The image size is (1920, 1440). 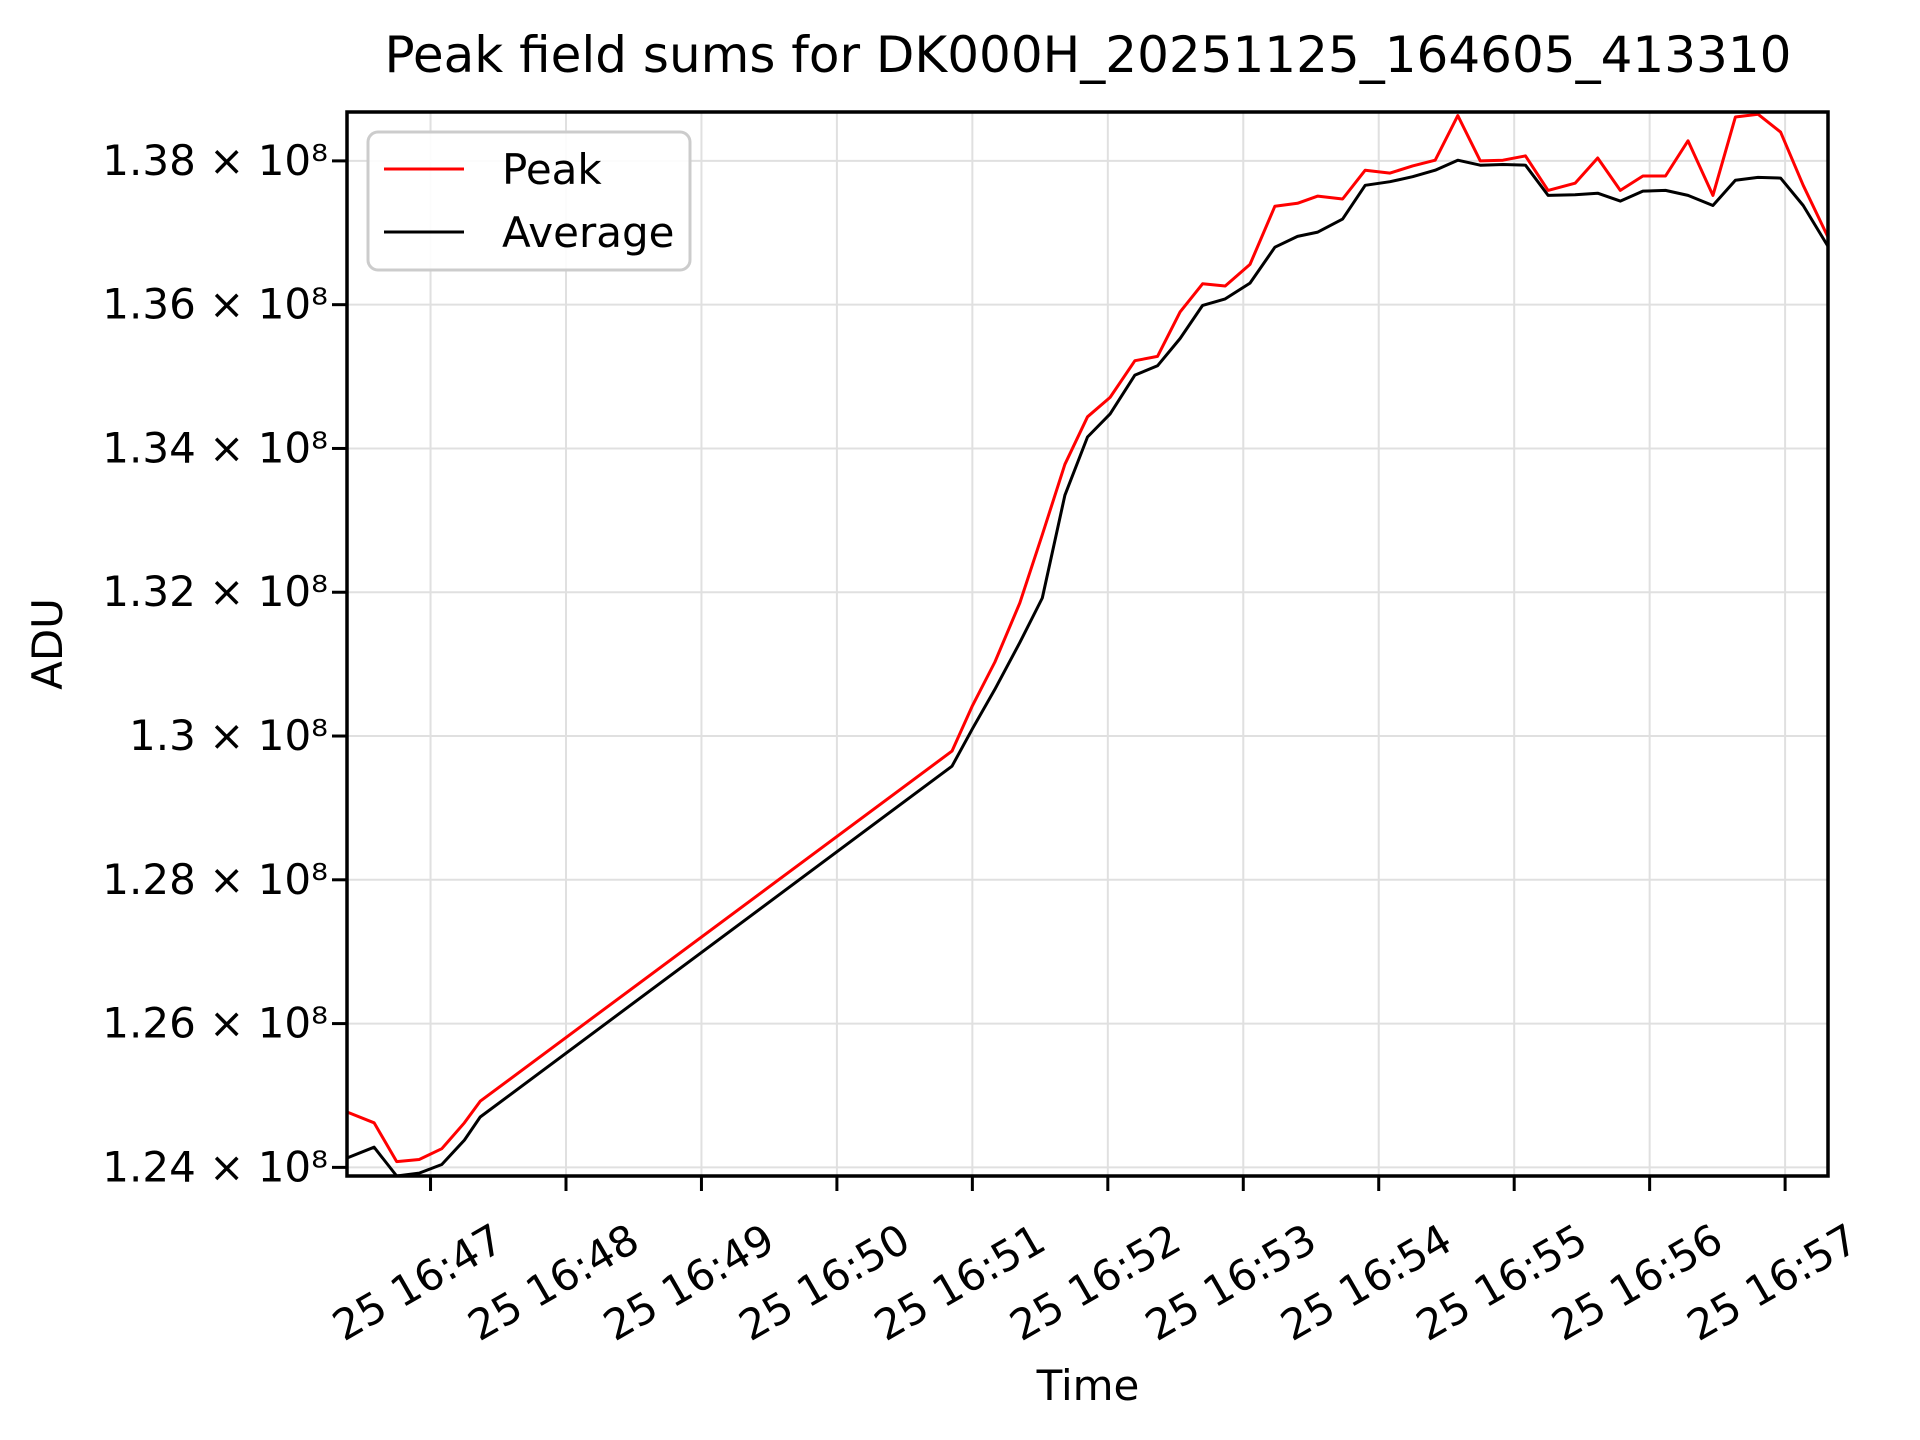 What do you see at coordinates (47, 644) in the screenshot?
I see `y-axis-label: ADU` at bounding box center [47, 644].